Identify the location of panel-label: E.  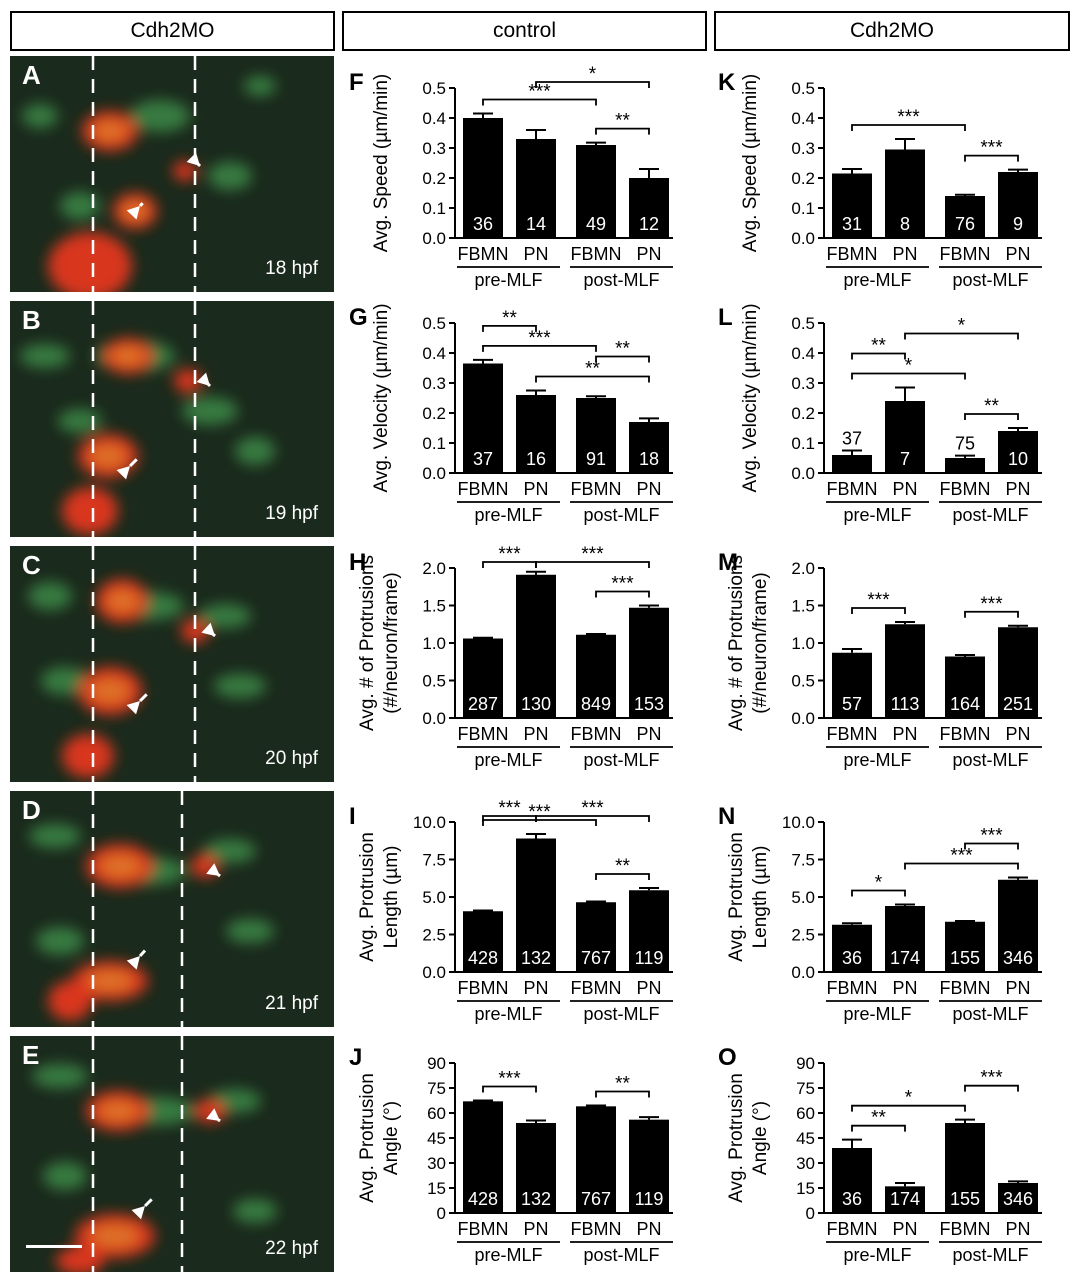
(31, 1055).